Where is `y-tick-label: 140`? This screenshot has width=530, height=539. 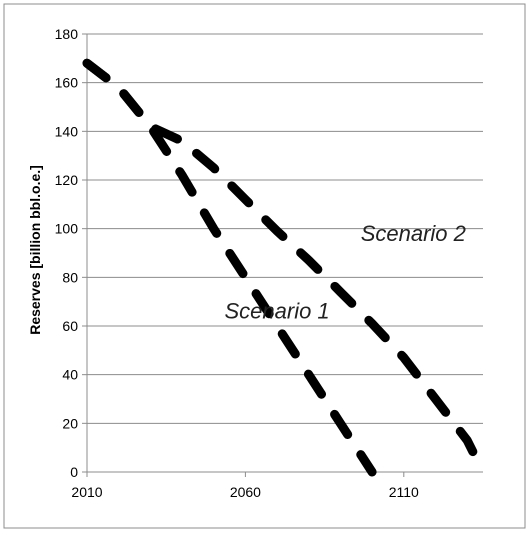
y-tick-label: 140 is located at coordinates (67, 131).